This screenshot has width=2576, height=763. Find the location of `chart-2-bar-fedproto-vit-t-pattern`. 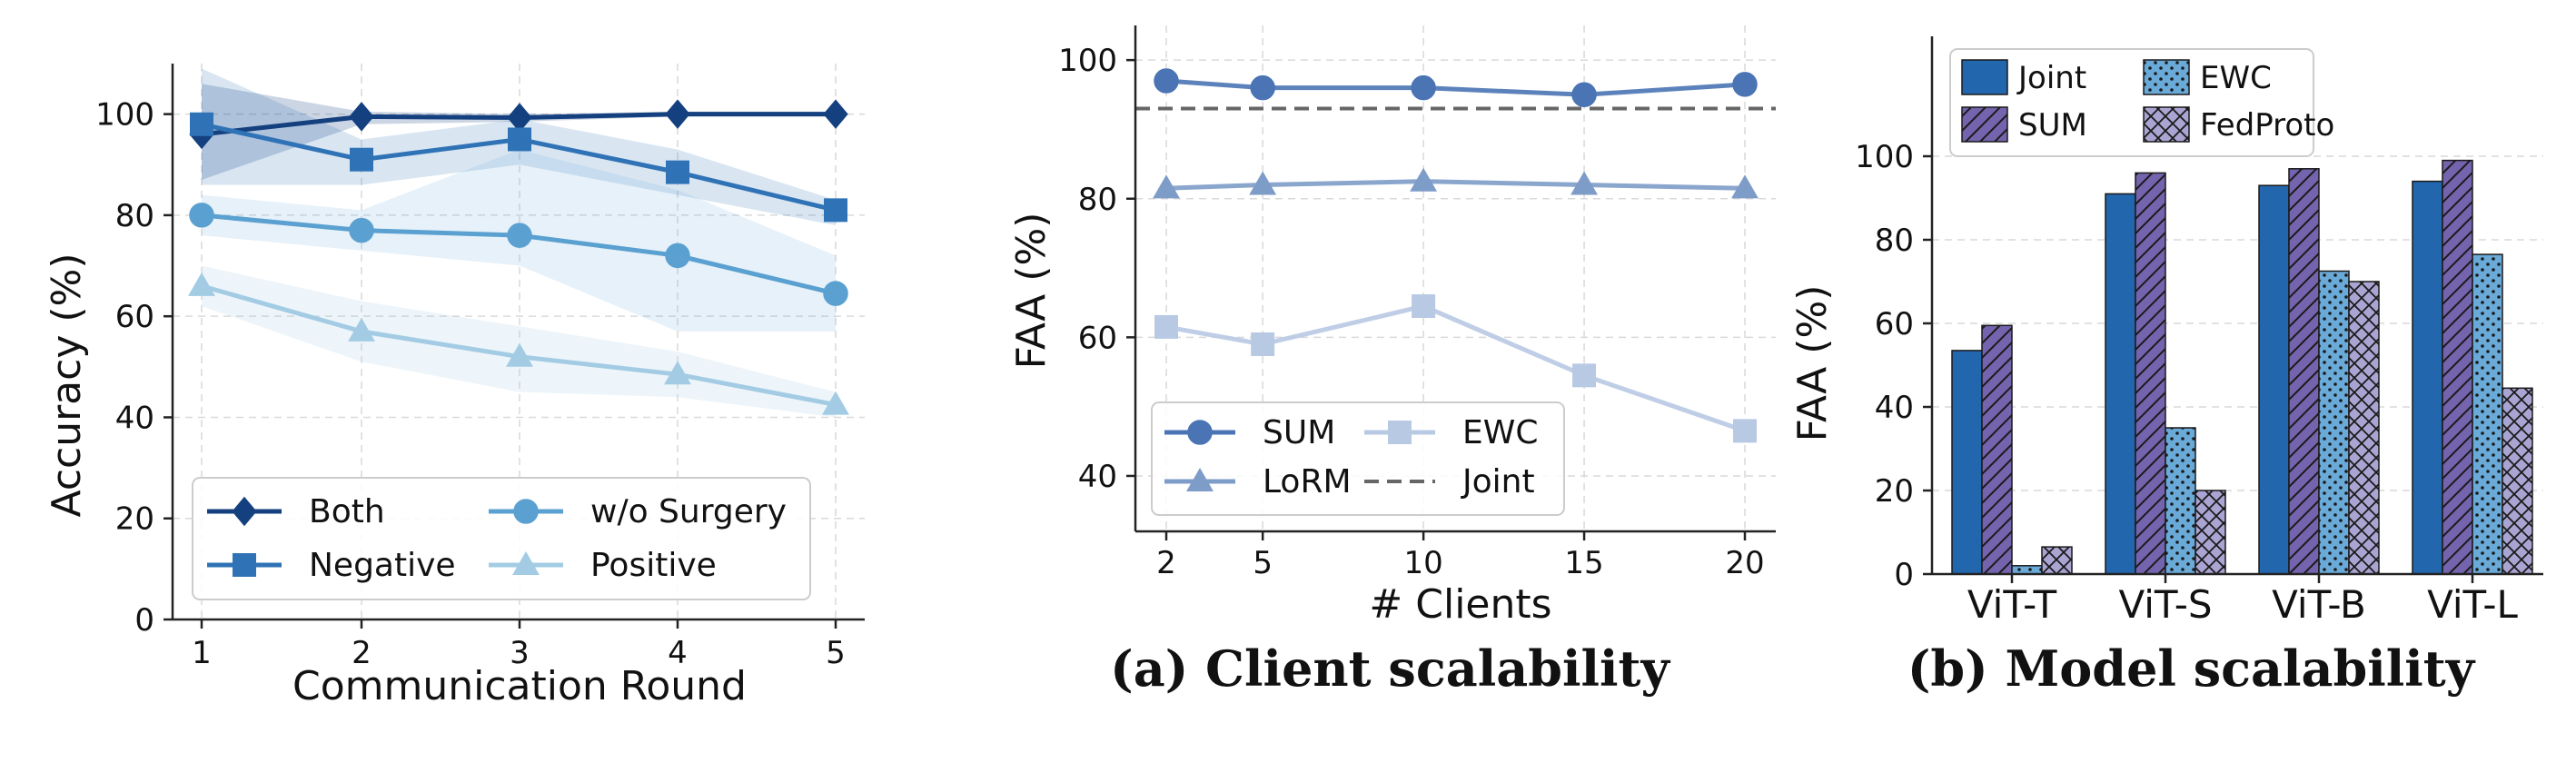

chart-2-bar-fedproto-vit-t-pattern is located at coordinates (2057, 561).